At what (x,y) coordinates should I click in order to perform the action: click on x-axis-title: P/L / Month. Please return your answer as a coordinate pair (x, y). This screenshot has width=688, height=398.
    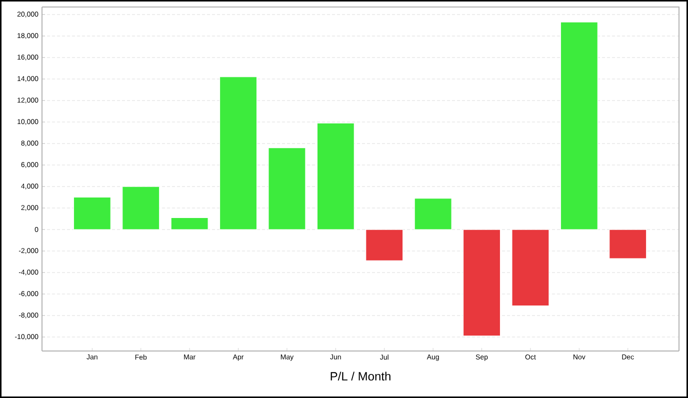
    Looking at the image, I should click on (360, 376).